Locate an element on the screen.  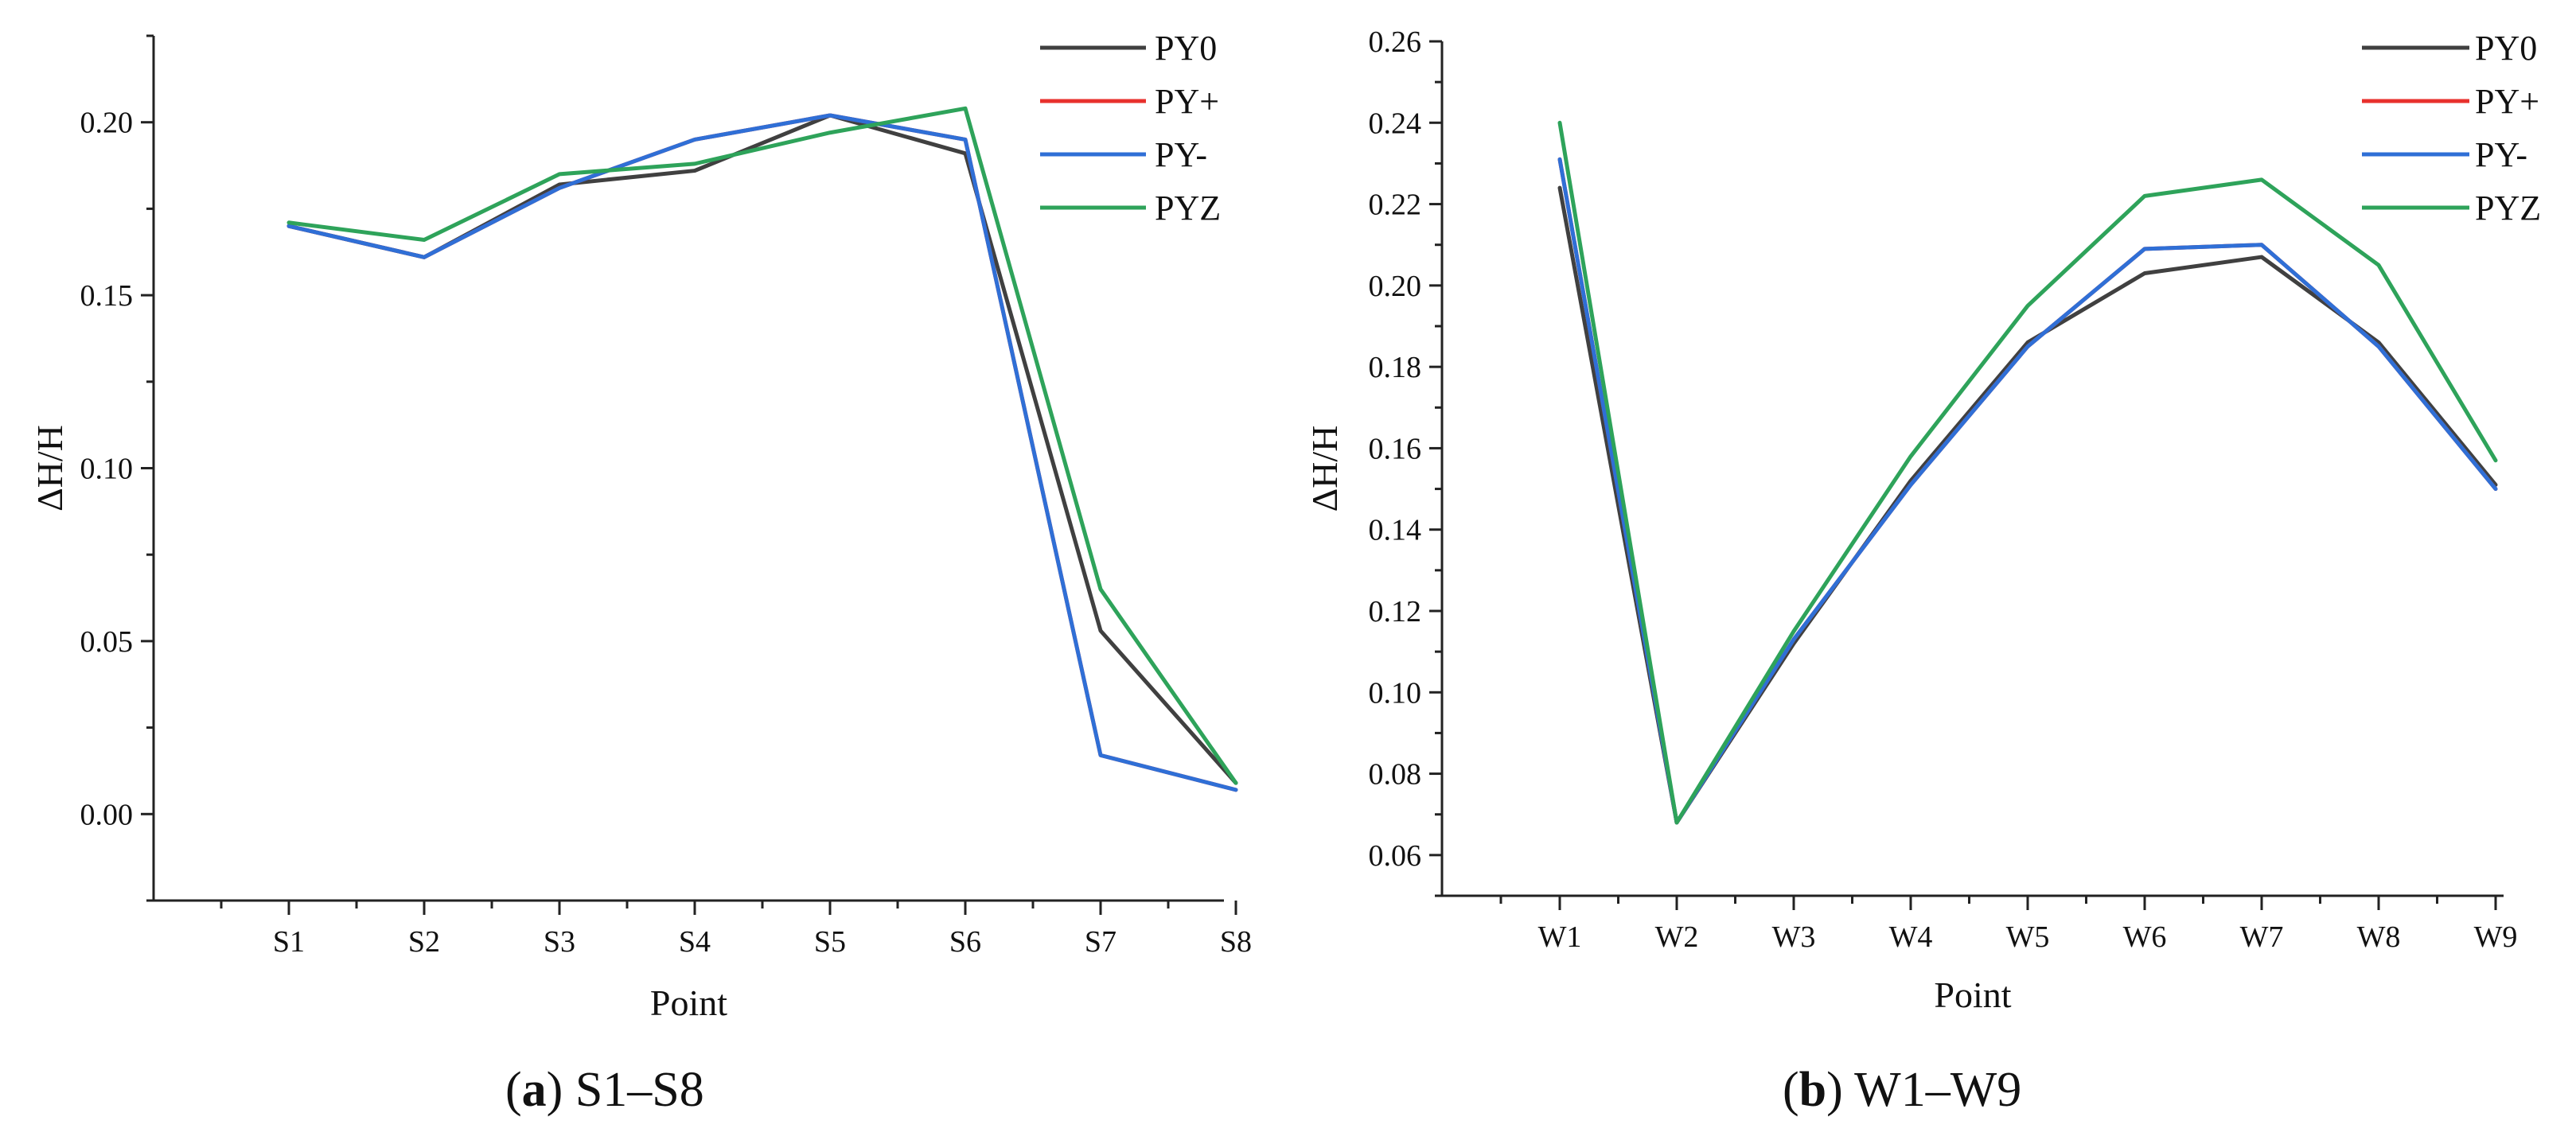
x-tick-label: W1 is located at coordinates (1560, 937).